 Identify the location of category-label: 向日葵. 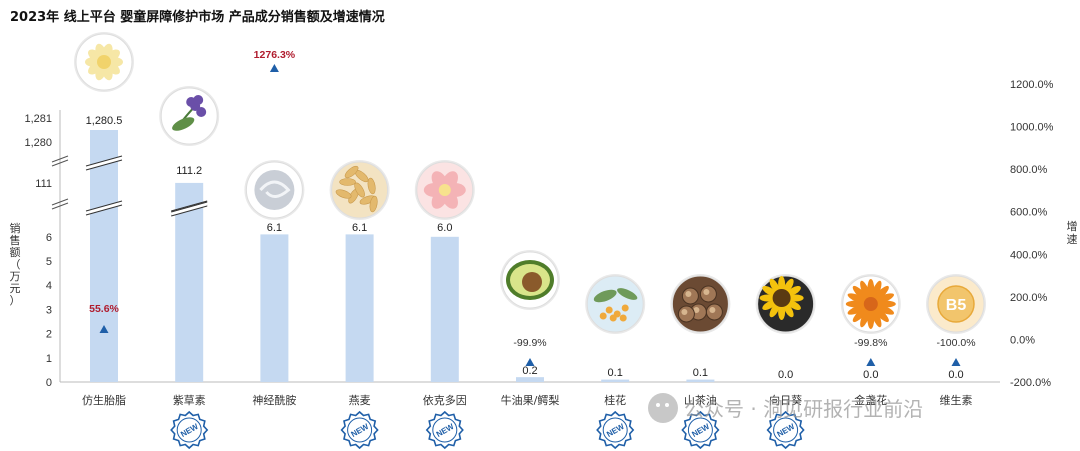
(785, 400).